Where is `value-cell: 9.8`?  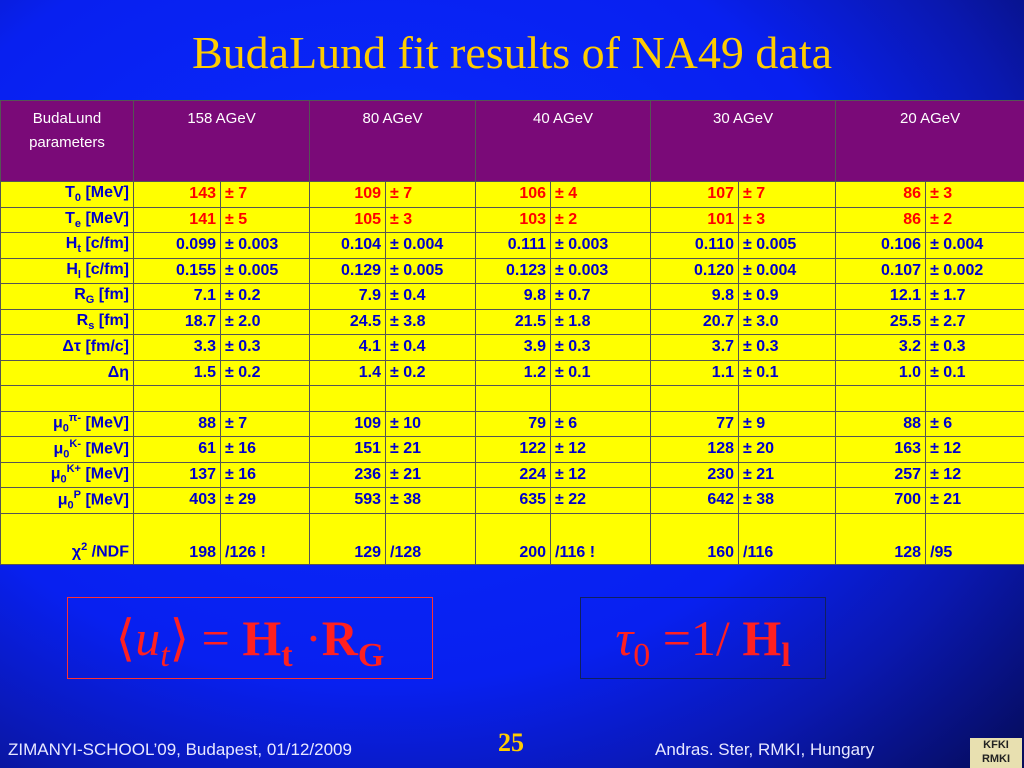
value-cell: 9.8 is located at coordinates (513, 296).